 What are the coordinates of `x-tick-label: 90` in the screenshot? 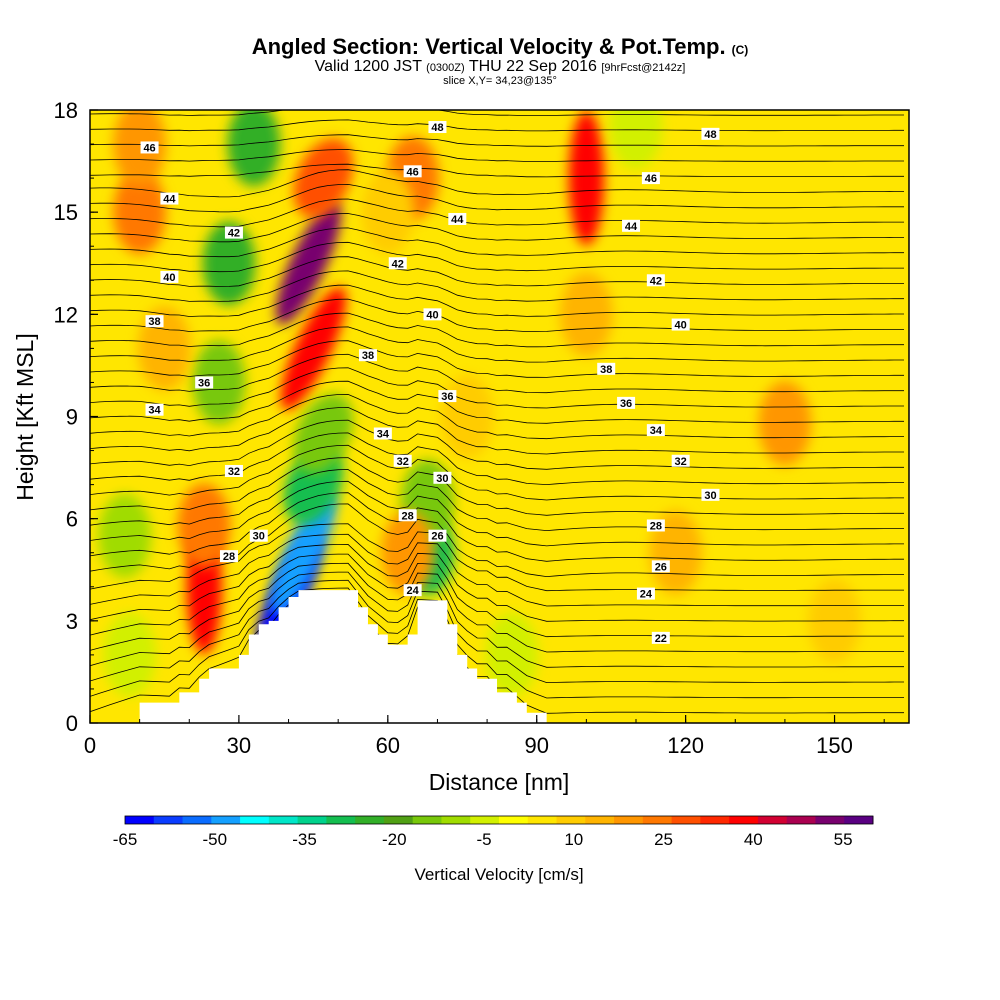 It's located at (536, 745).